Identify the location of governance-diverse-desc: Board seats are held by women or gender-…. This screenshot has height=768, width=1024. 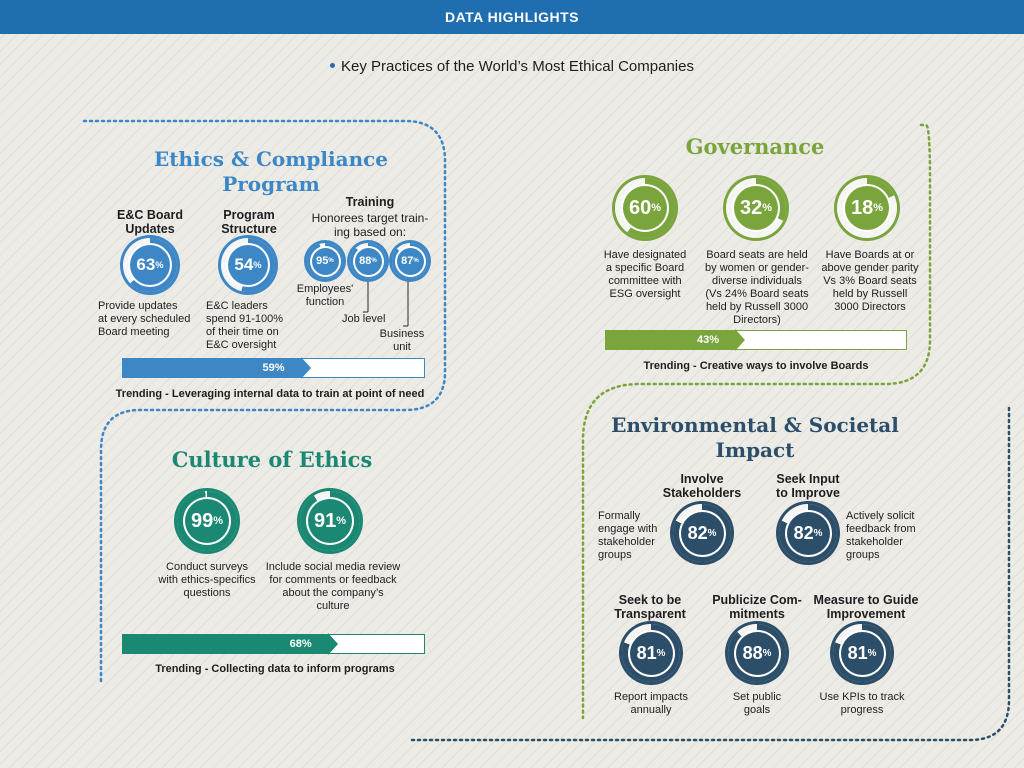
(757, 287).